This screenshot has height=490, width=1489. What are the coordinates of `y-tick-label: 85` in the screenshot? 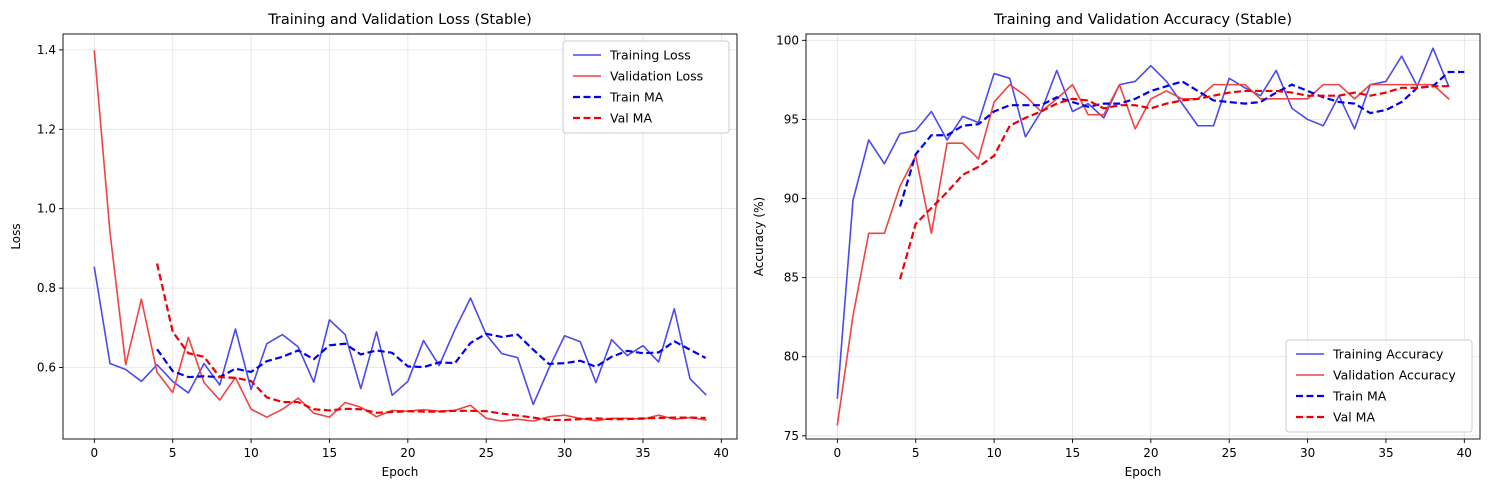 It's located at (791, 278).